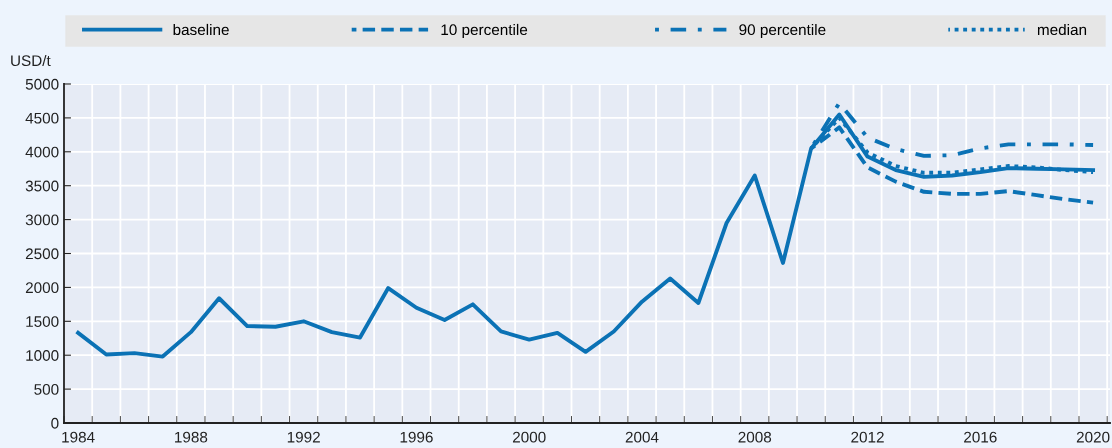 The width and height of the screenshot is (1112, 448). What do you see at coordinates (55, 423) in the screenshot?
I see `y-tick-label: 0` at bounding box center [55, 423].